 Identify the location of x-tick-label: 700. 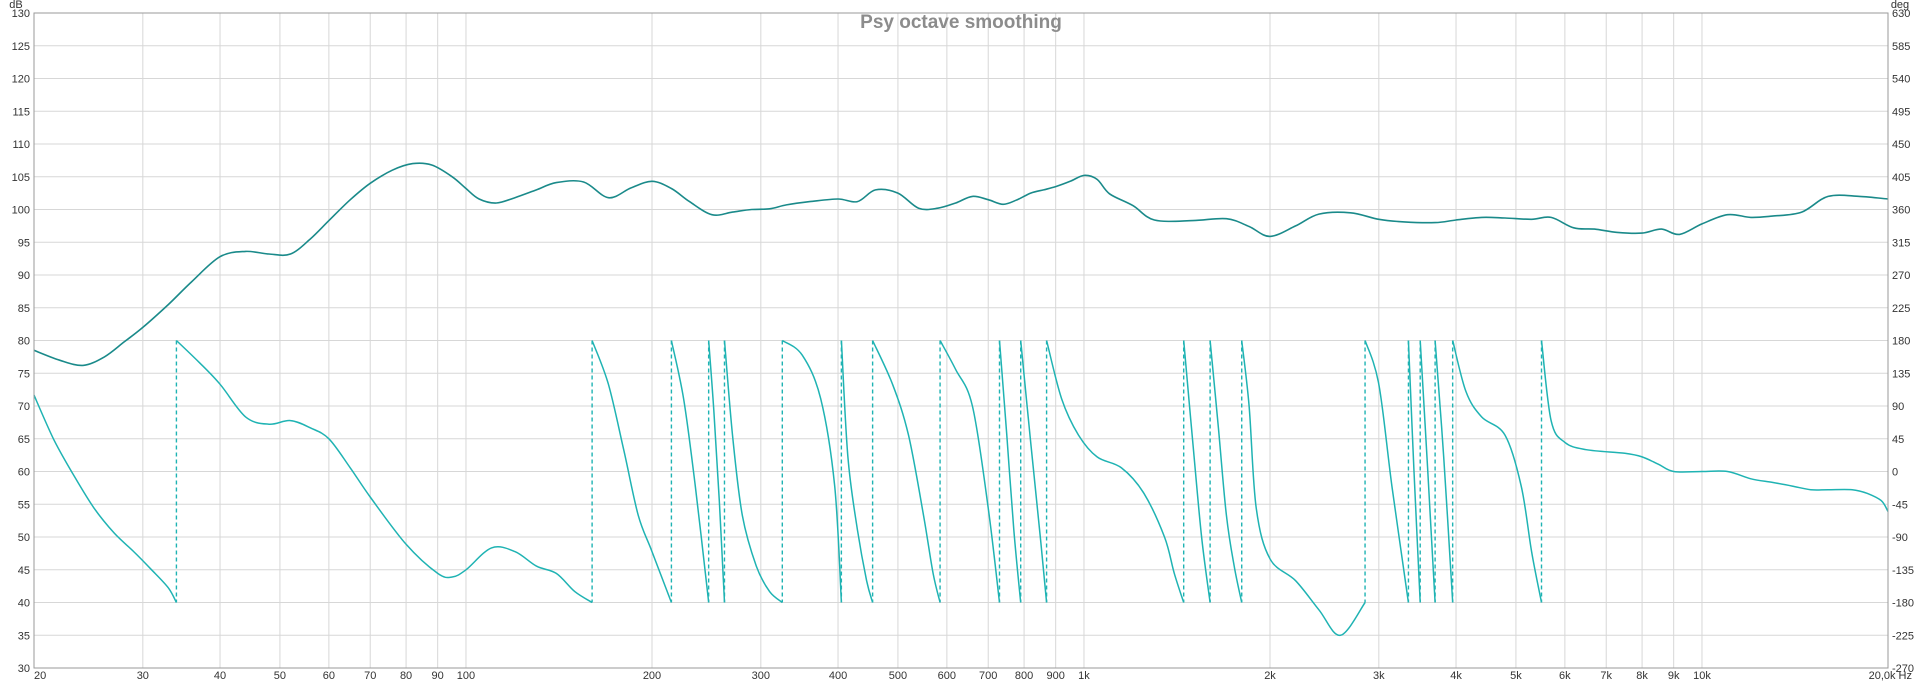
(988, 676).